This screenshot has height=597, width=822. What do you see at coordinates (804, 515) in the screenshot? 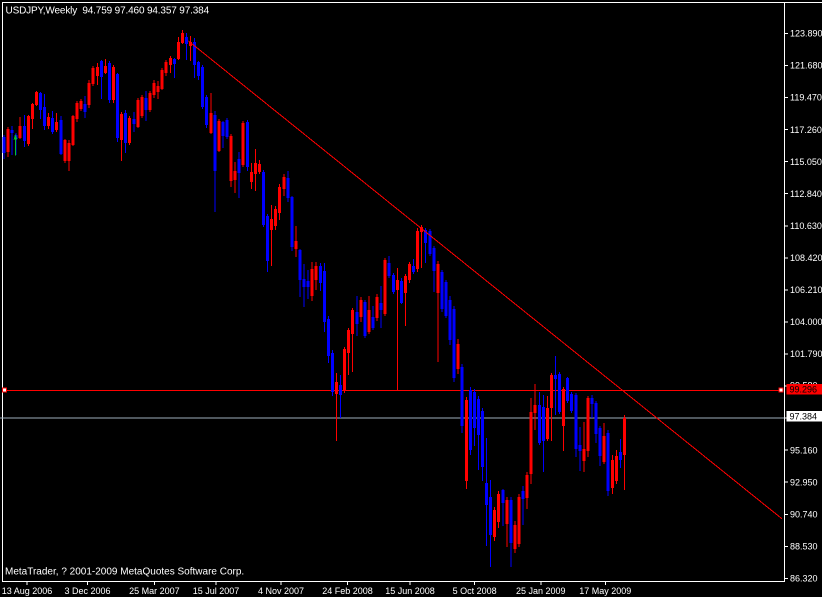
I see `svg-text: 90.740` at bounding box center [804, 515].